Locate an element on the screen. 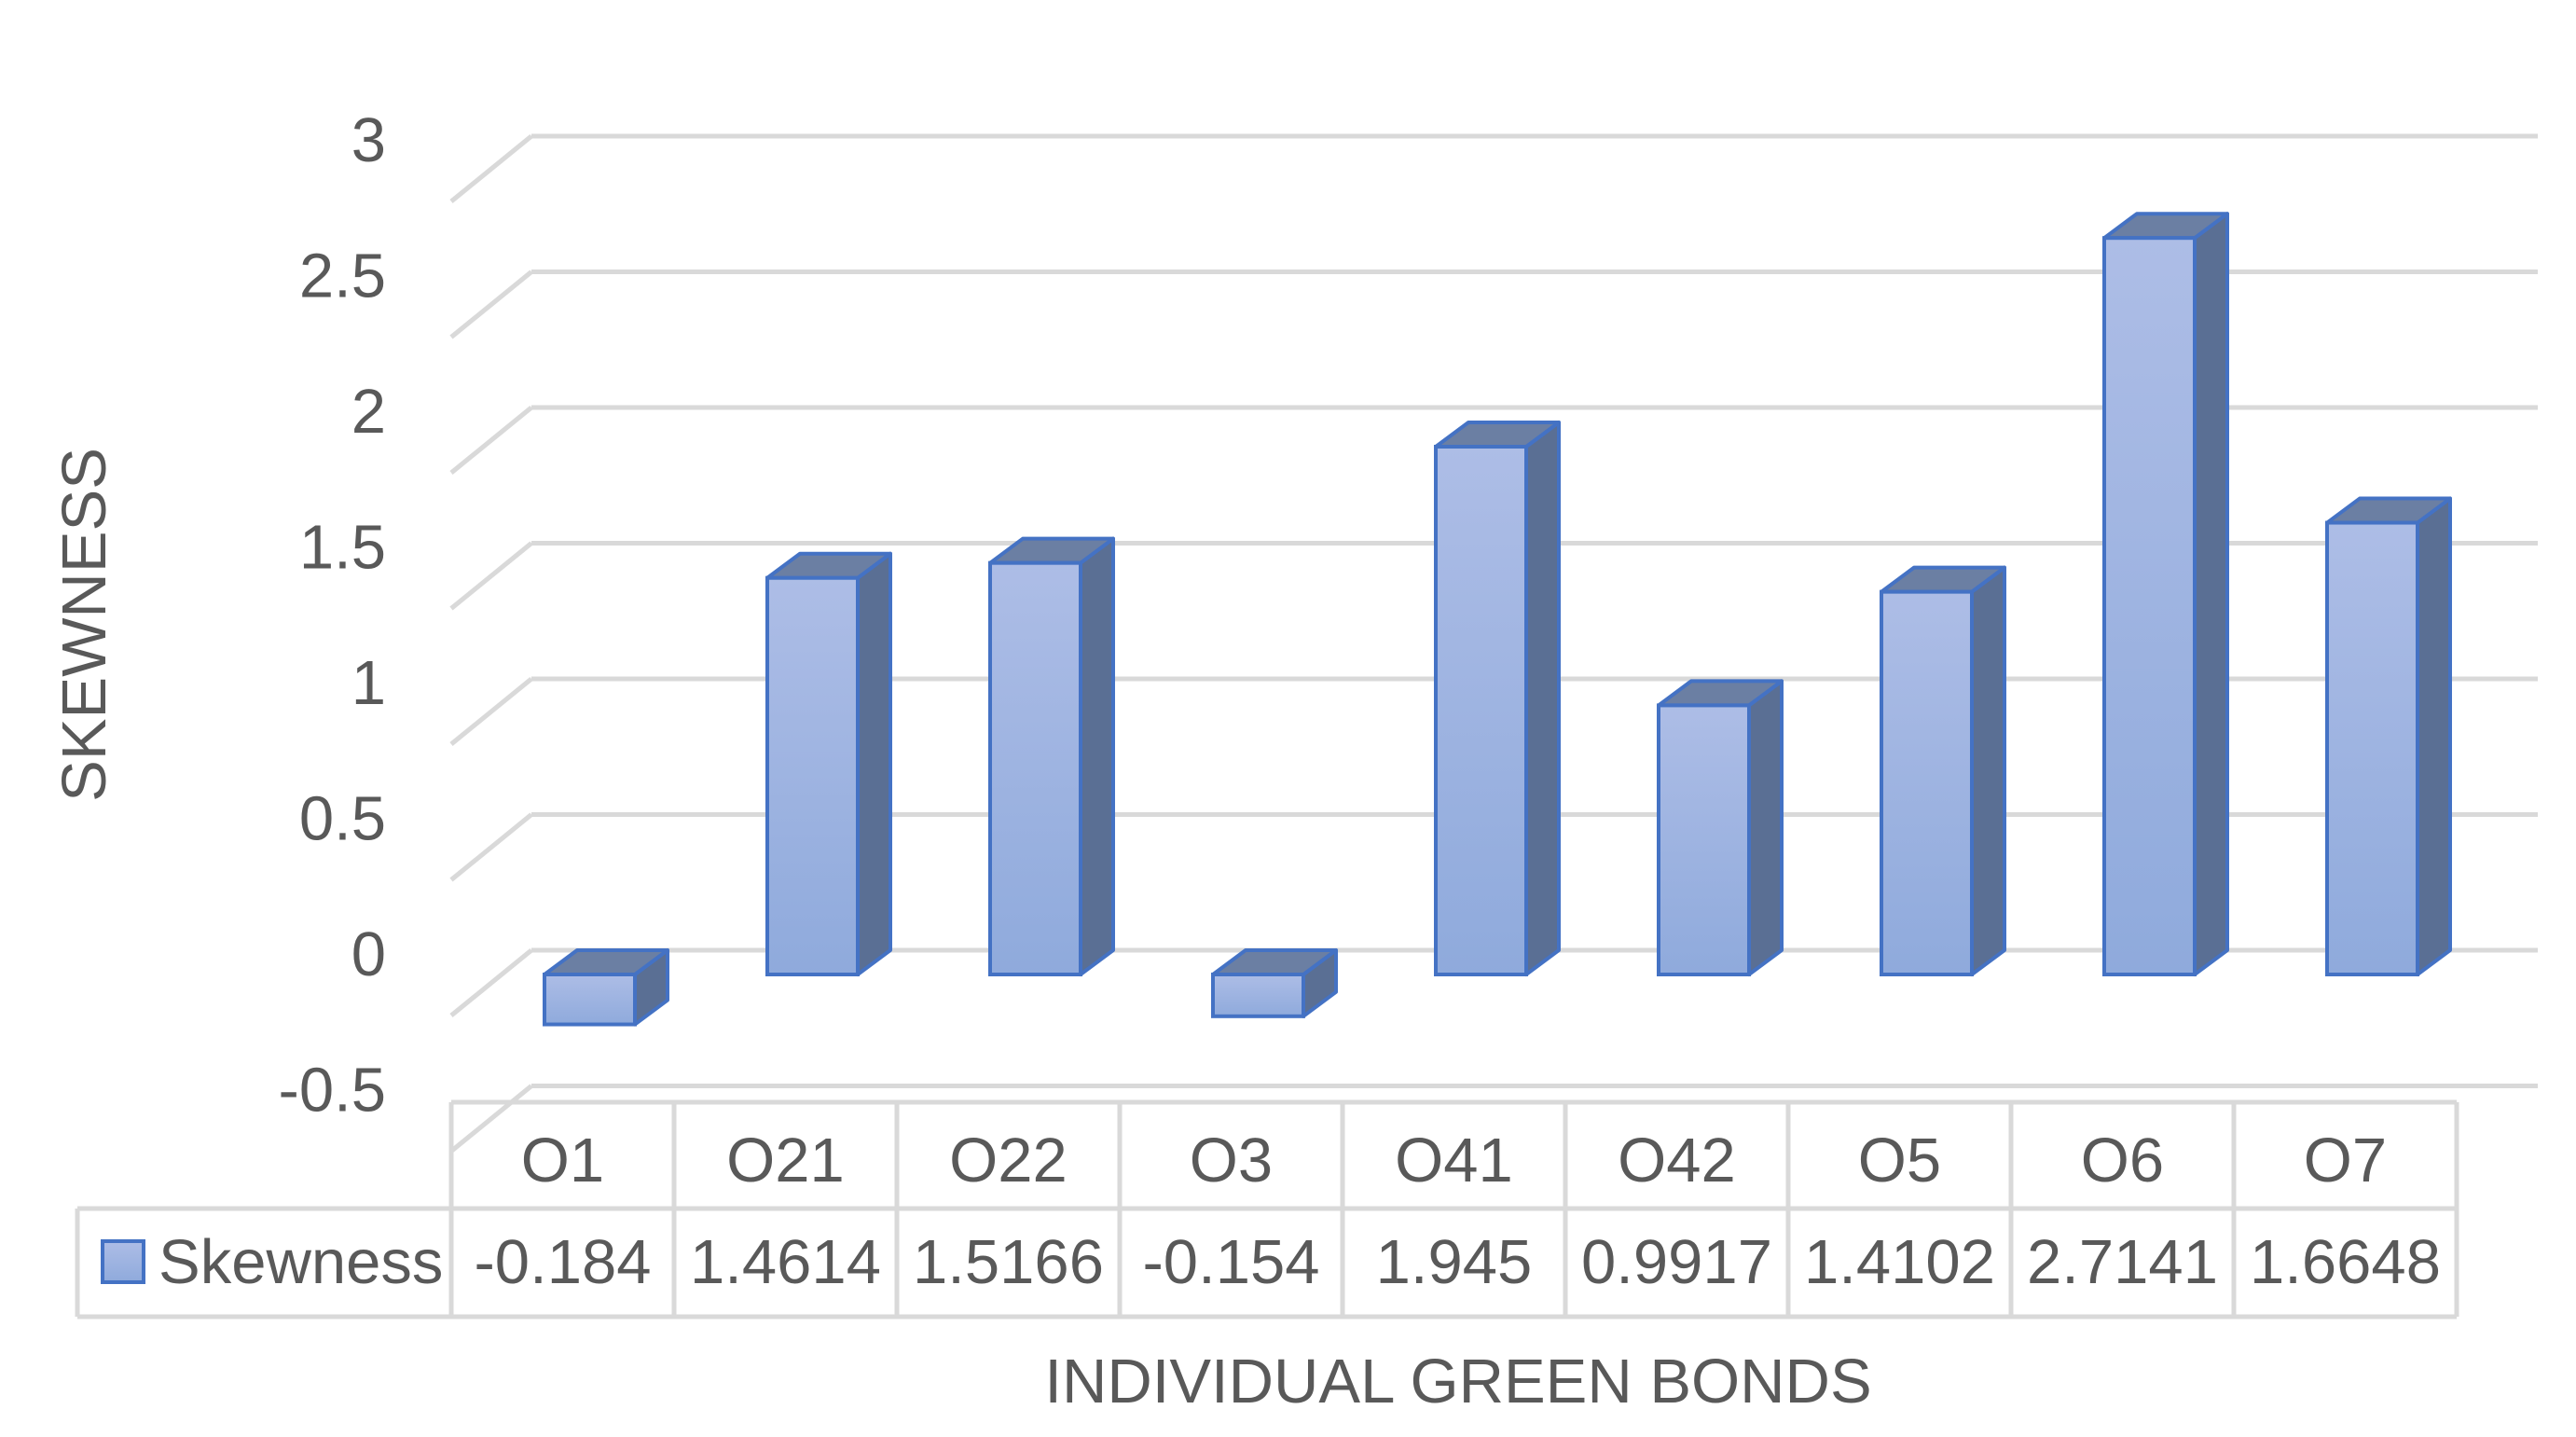  bar-O6 is located at coordinates (2165, 594).